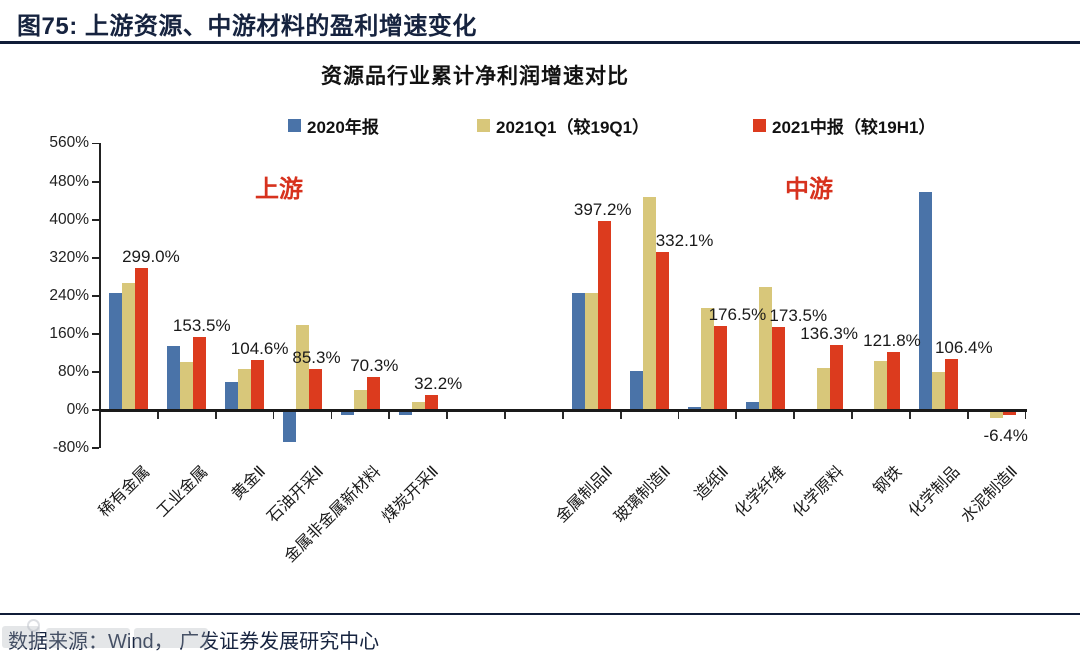  What do you see at coordinates (334, 492) in the screenshot?
I see `category-label: 煤炭开采Ⅱ` at bounding box center [334, 492].